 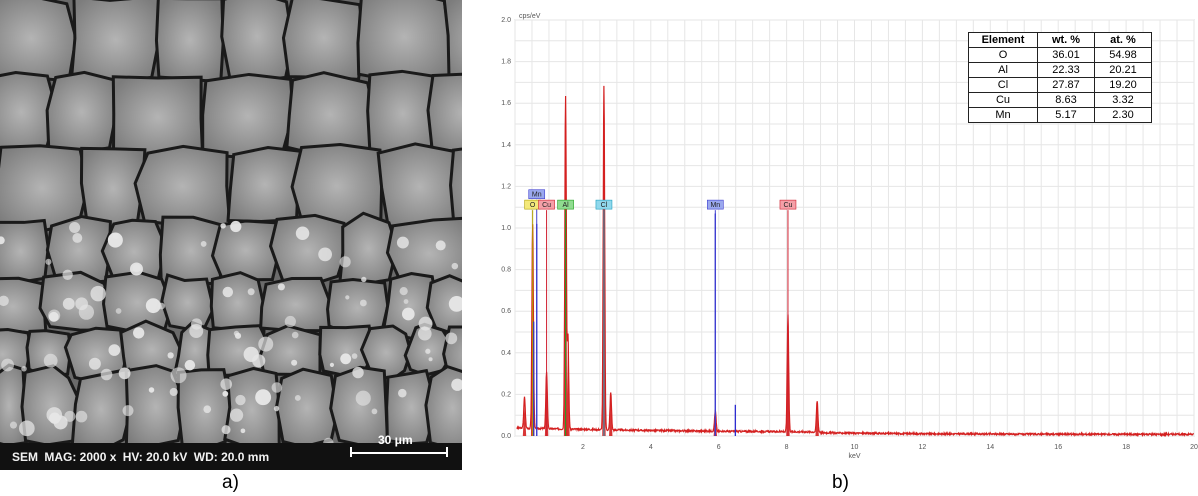 What do you see at coordinates (506, 62) in the screenshot?
I see `y-tick-label: 1.8` at bounding box center [506, 62].